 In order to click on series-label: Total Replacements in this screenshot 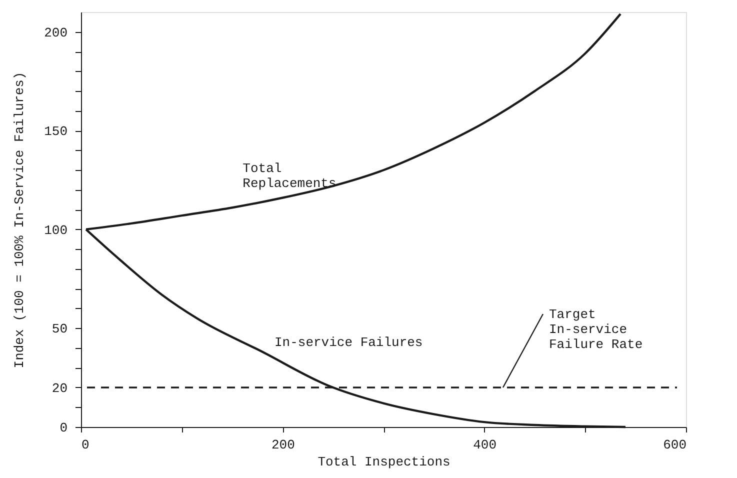, I will do `click(289, 175)`.